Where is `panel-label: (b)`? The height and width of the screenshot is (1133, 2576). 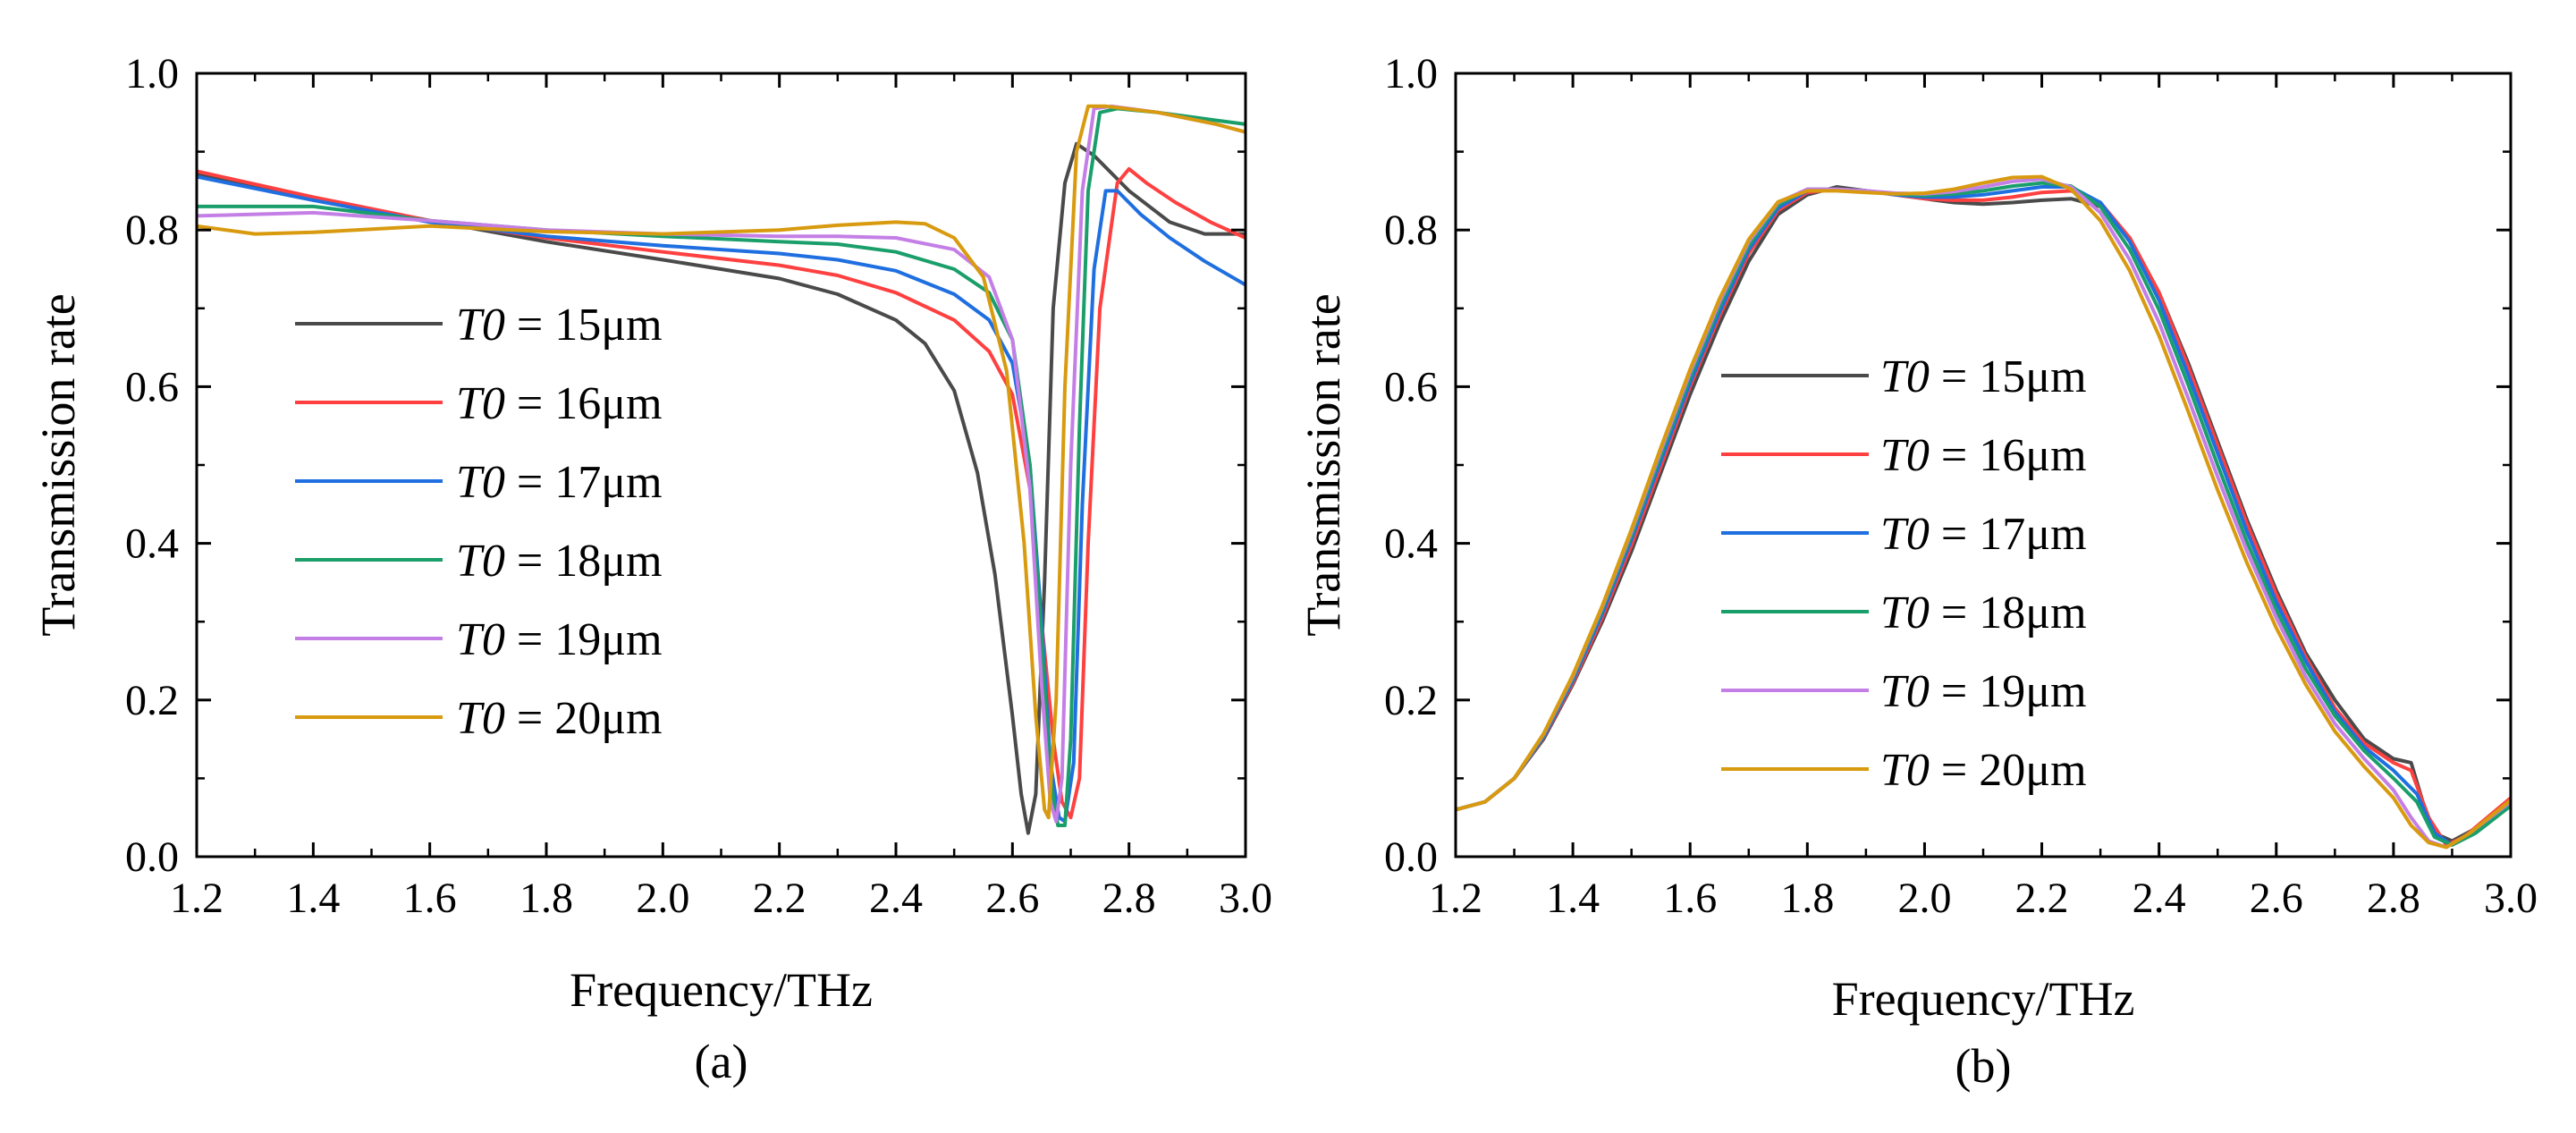
panel-label: (b) is located at coordinates (1983, 1066).